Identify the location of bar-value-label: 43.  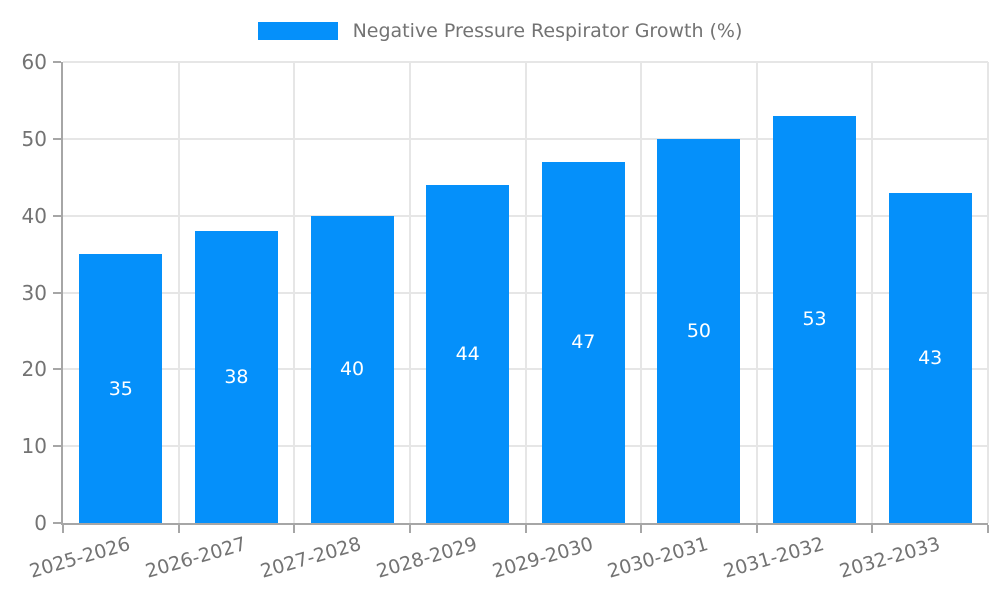
(930, 357).